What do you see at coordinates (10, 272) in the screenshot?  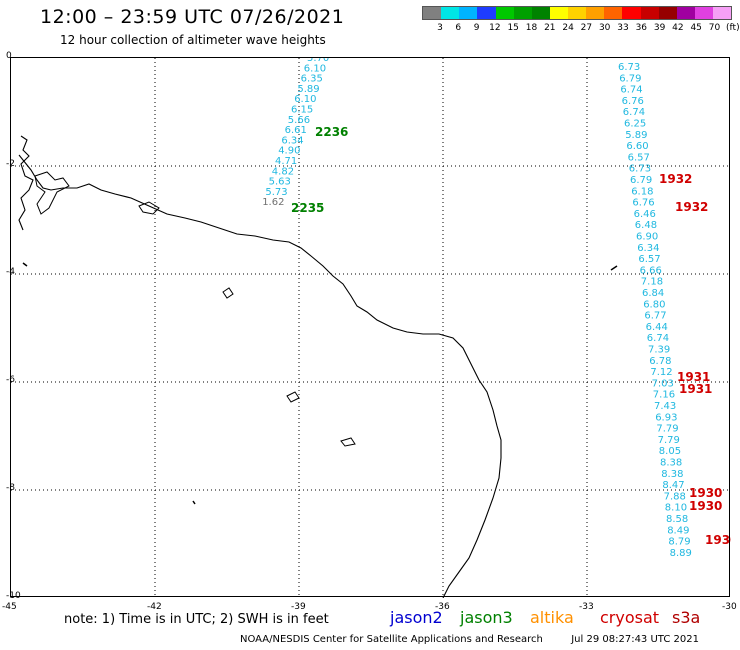 I see `axis-label: -4` at bounding box center [10, 272].